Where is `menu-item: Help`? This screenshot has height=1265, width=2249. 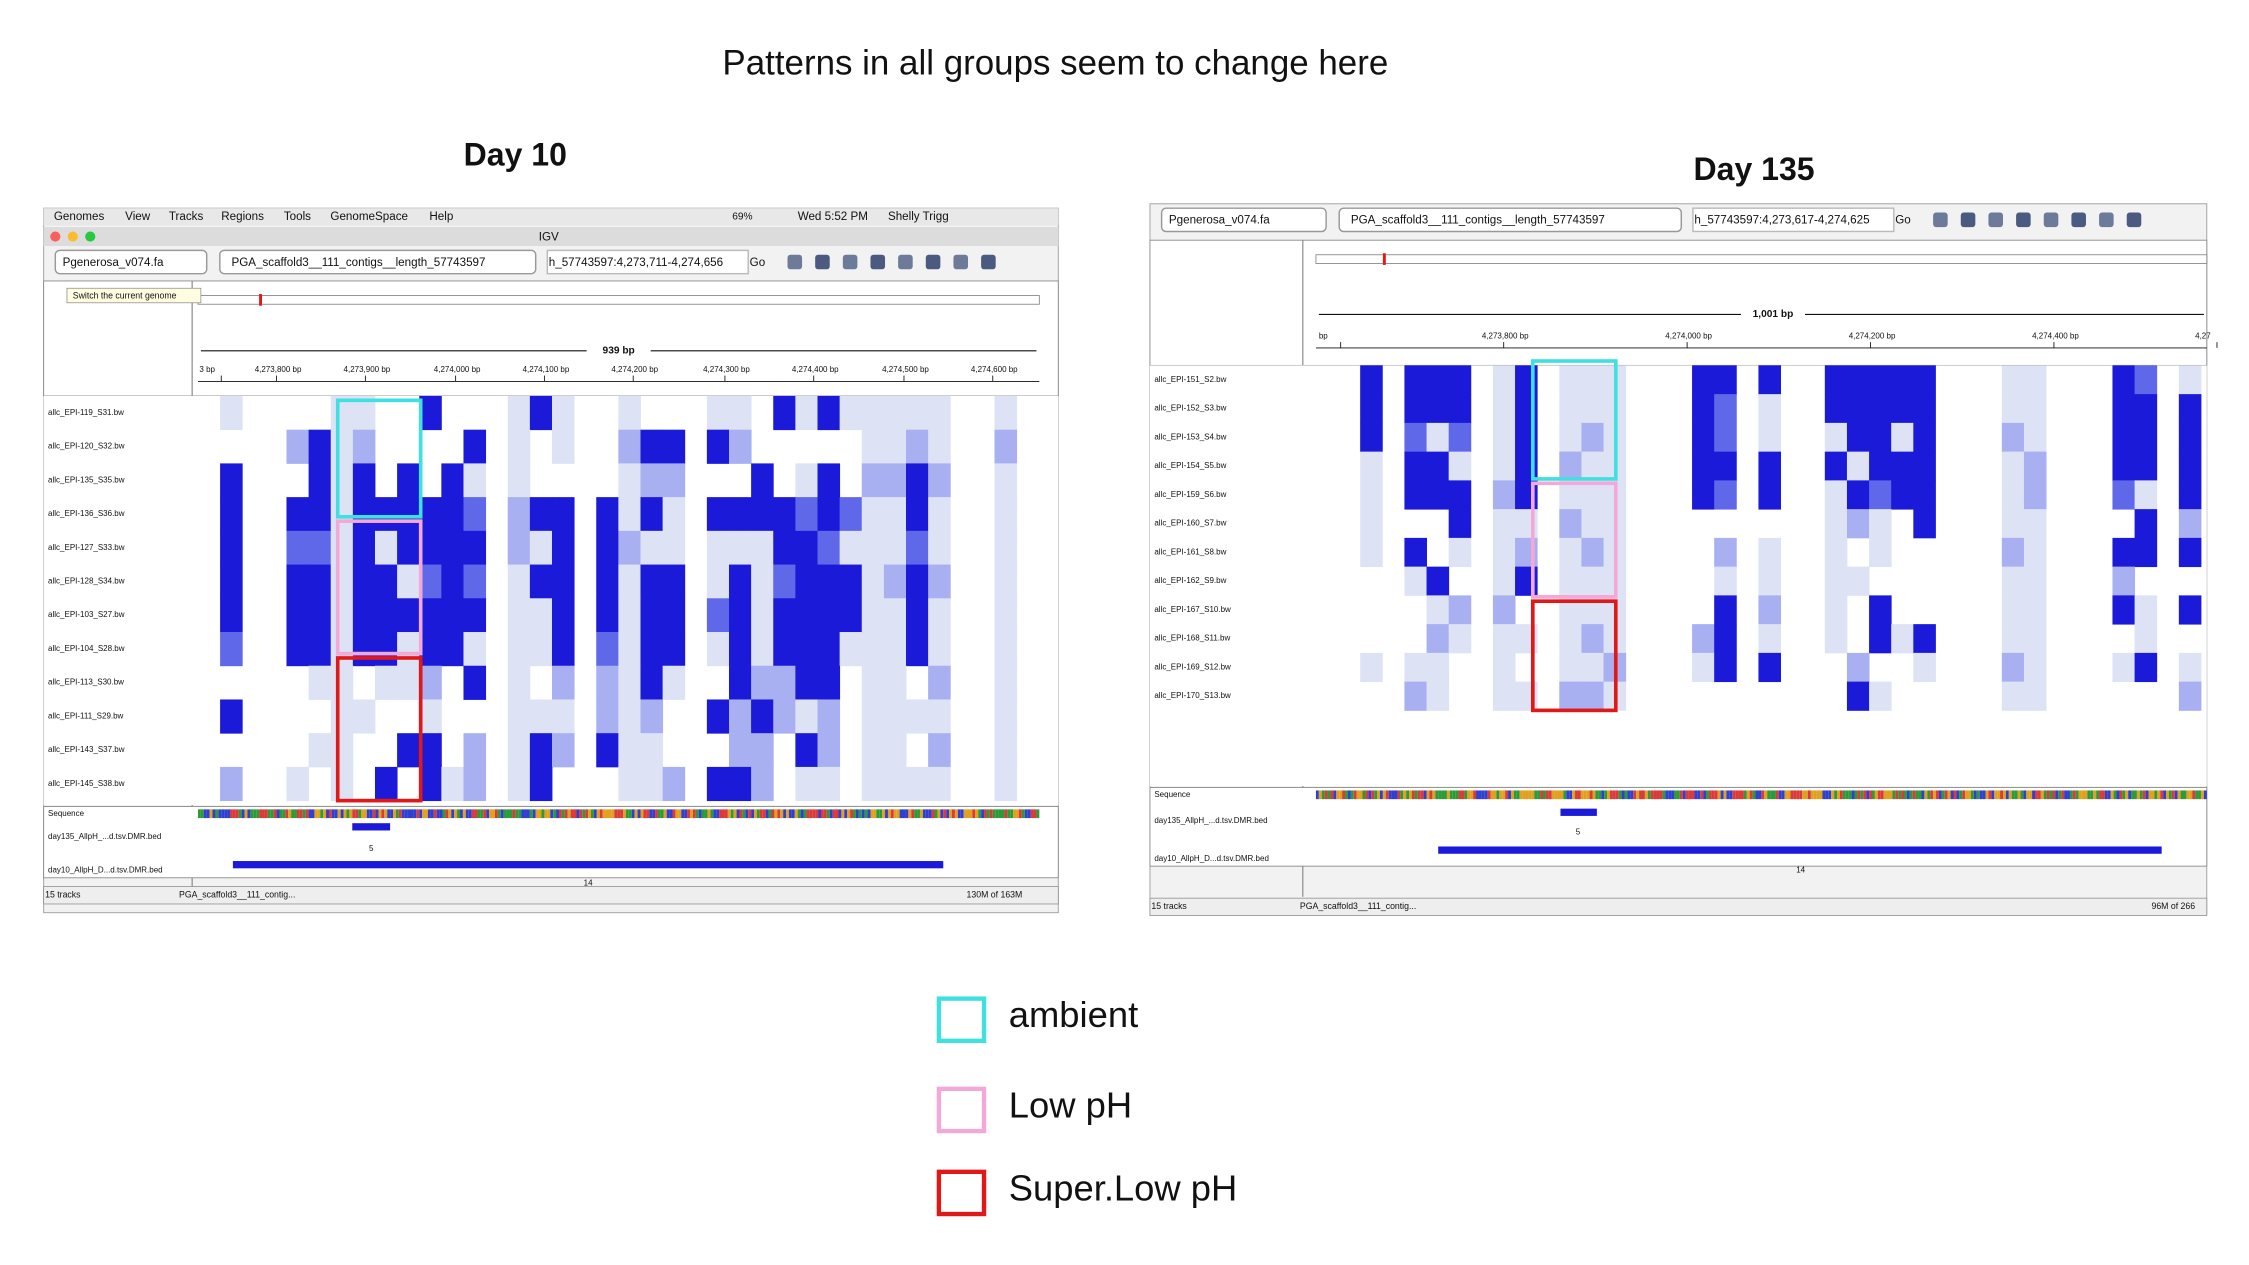
menu-item: Help is located at coordinates (441, 216).